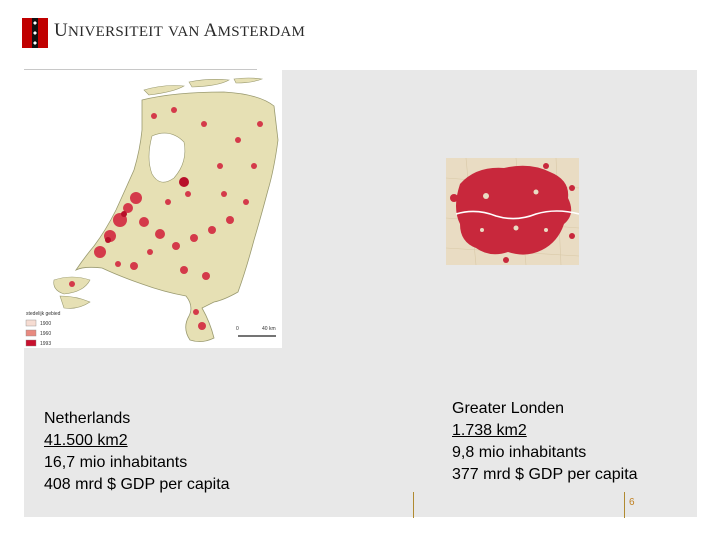  What do you see at coordinates (31, 323) in the screenshot?
I see `legend-swatch-1900` at bounding box center [31, 323].